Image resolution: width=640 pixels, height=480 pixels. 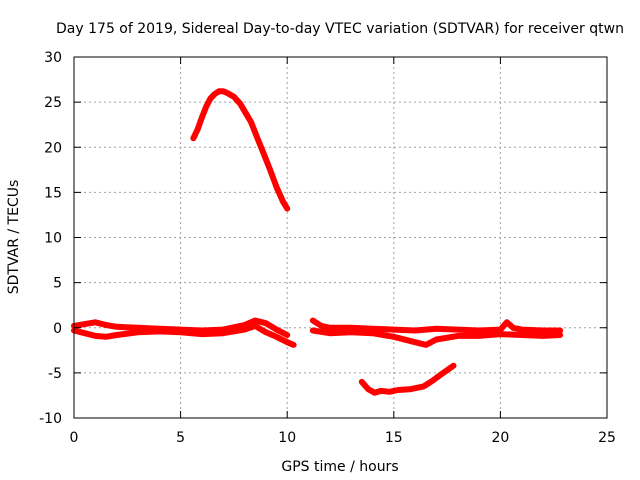 What do you see at coordinates (53, 193) in the screenshot?
I see `y-tick-label: 15` at bounding box center [53, 193].